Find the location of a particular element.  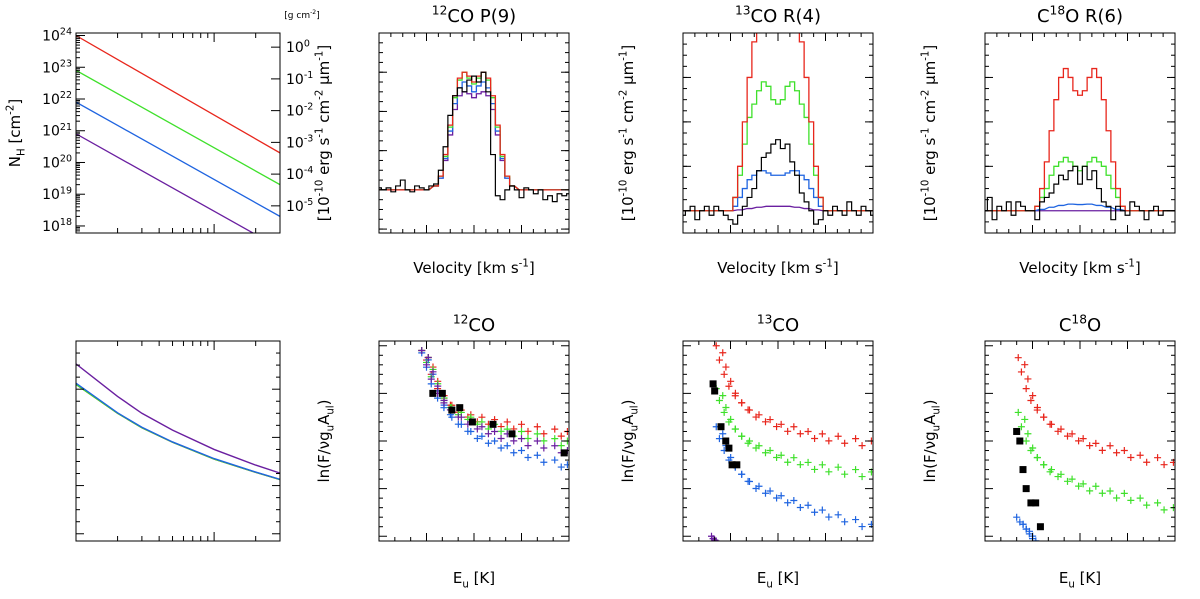

coldens-ytick-label: 10²¹ is located at coordinates (57, 131).